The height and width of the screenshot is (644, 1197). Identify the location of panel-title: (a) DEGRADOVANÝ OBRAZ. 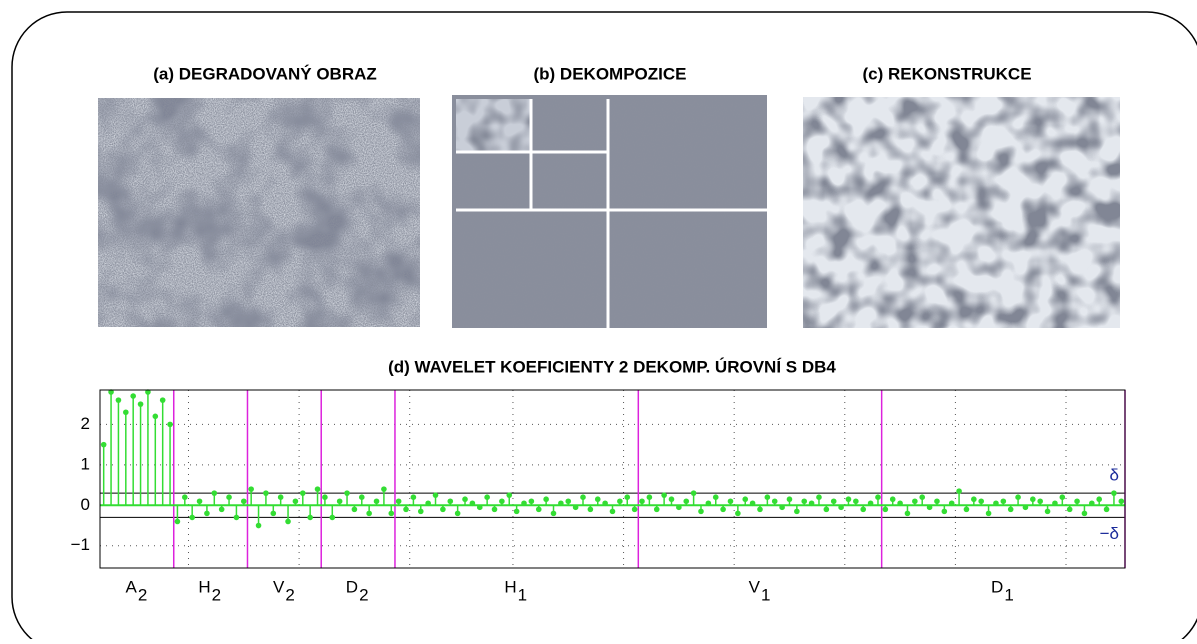
(265, 73).